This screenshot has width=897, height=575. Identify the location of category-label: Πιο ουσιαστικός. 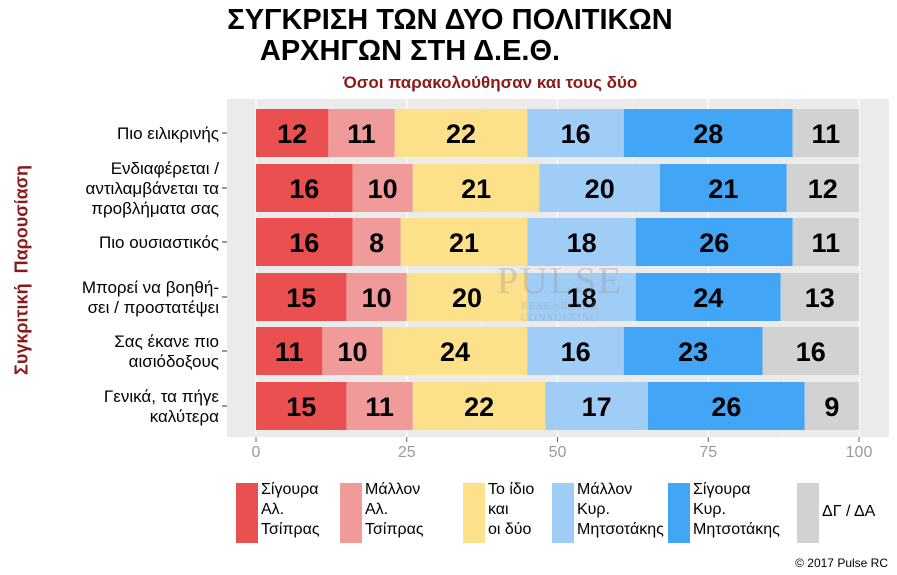
(159, 242).